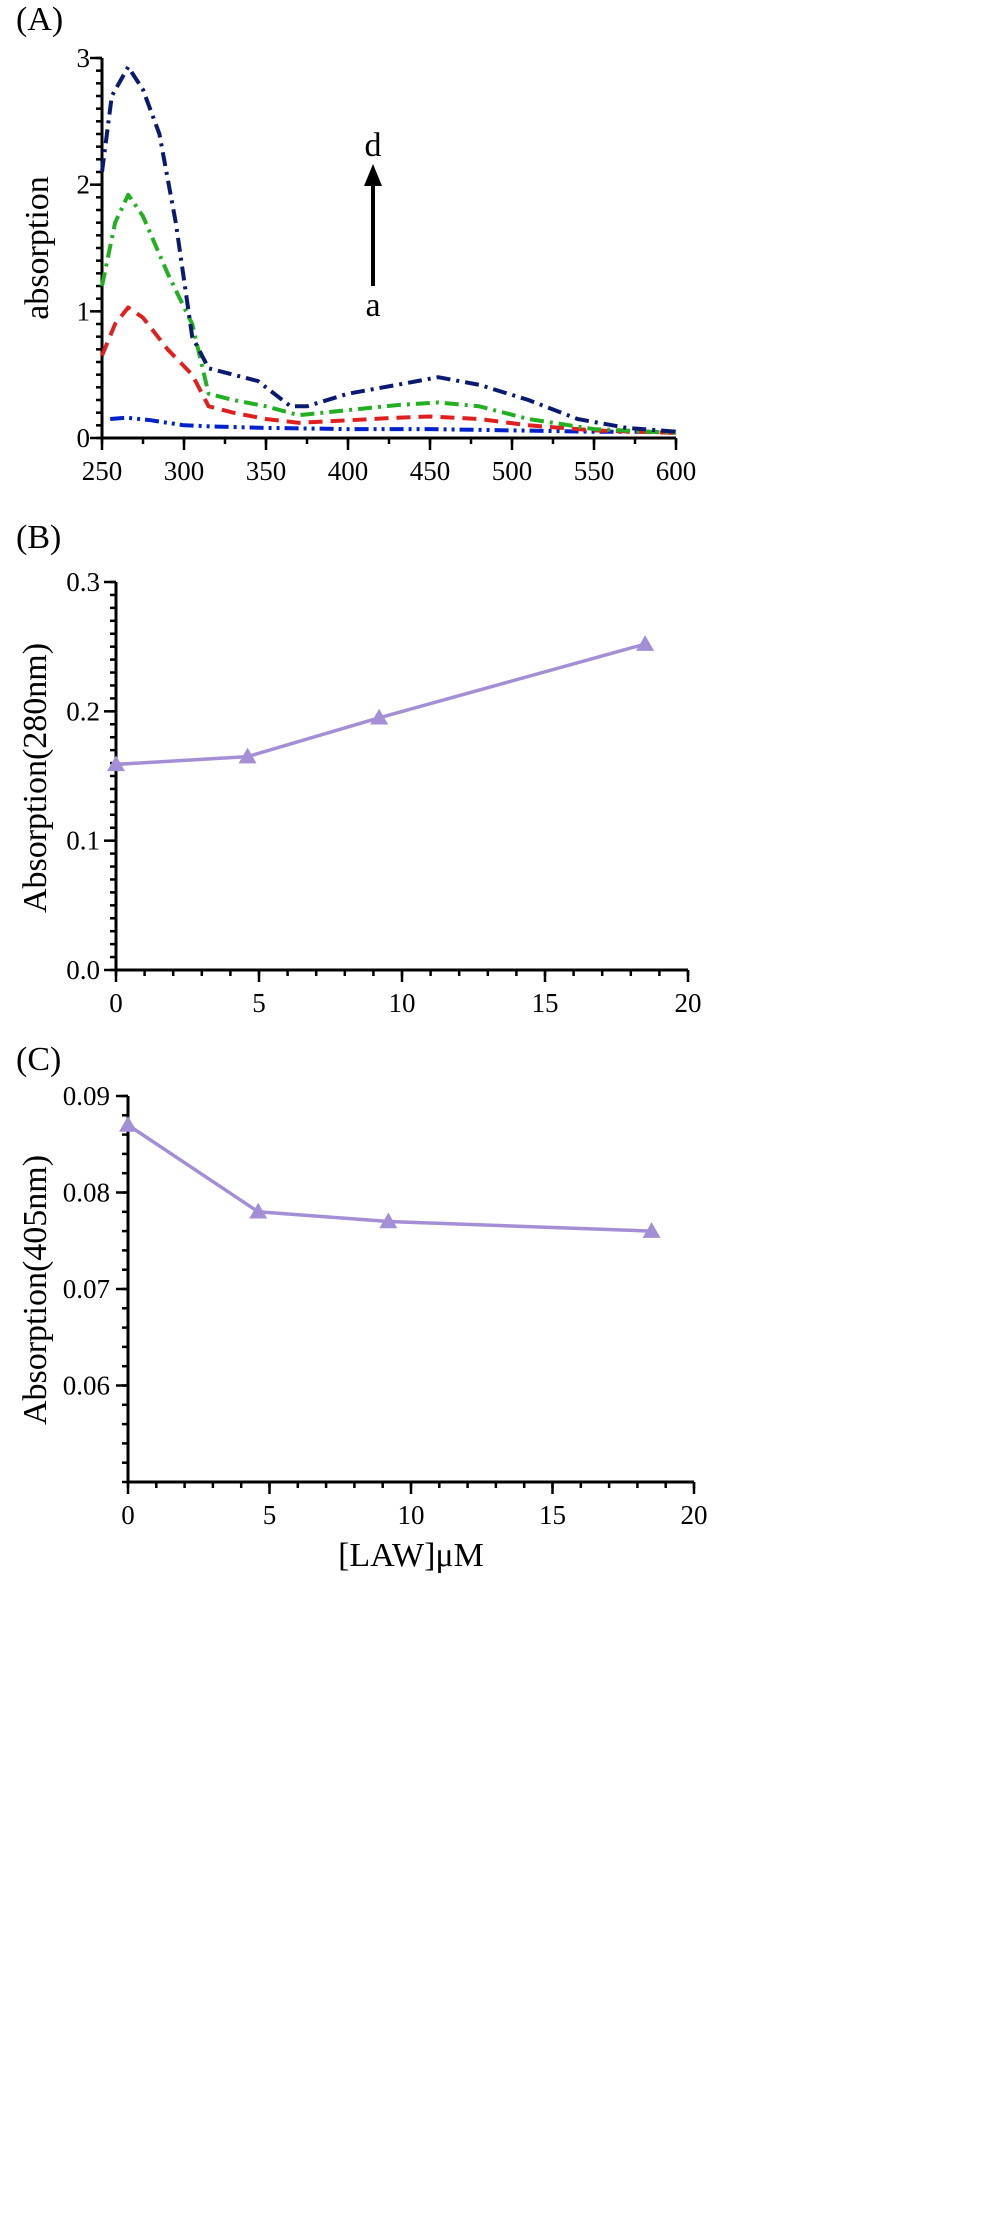  What do you see at coordinates (38, 1059) in the screenshot?
I see `panel-label: (C)` at bounding box center [38, 1059].